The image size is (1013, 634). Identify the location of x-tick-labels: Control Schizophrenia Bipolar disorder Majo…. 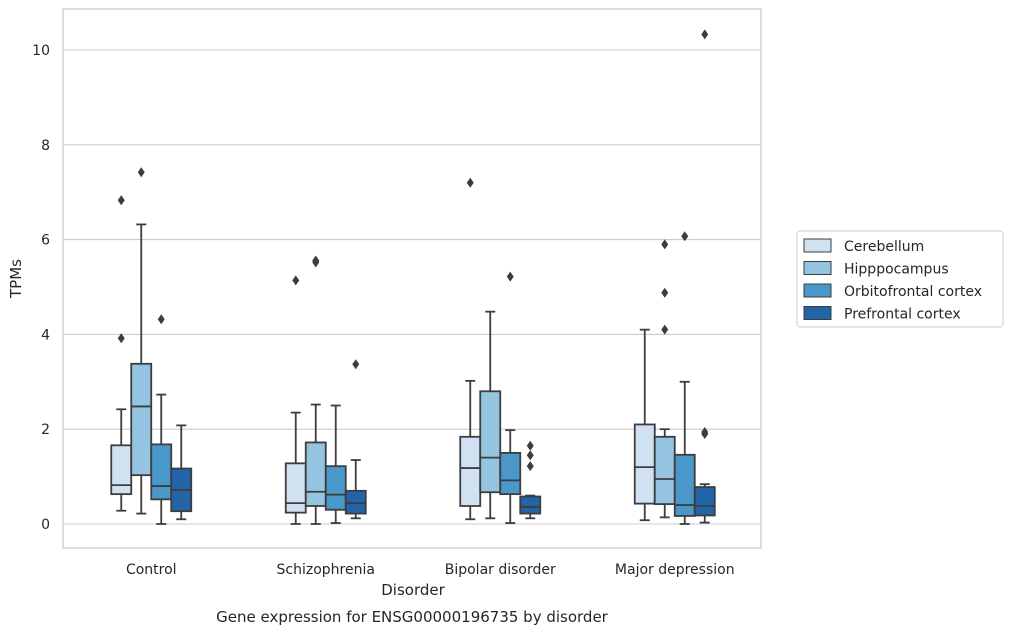
(430, 570).